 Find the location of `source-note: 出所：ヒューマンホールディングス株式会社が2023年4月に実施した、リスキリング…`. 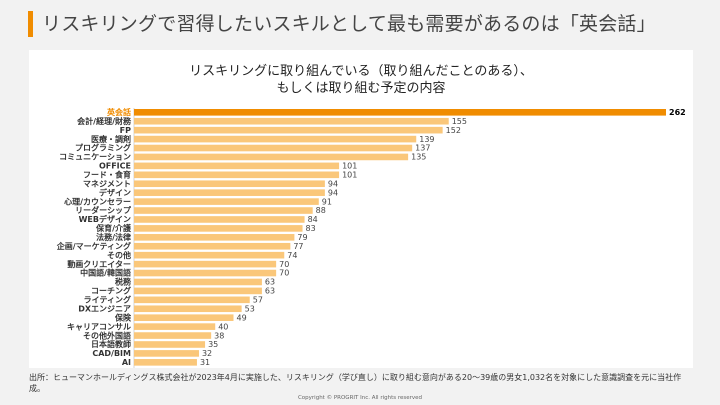

source-note: 出所：ヒューマンホールディングス株式会社が2023年4月に実施した、リスキリング… is located at coordinates (355, 383).